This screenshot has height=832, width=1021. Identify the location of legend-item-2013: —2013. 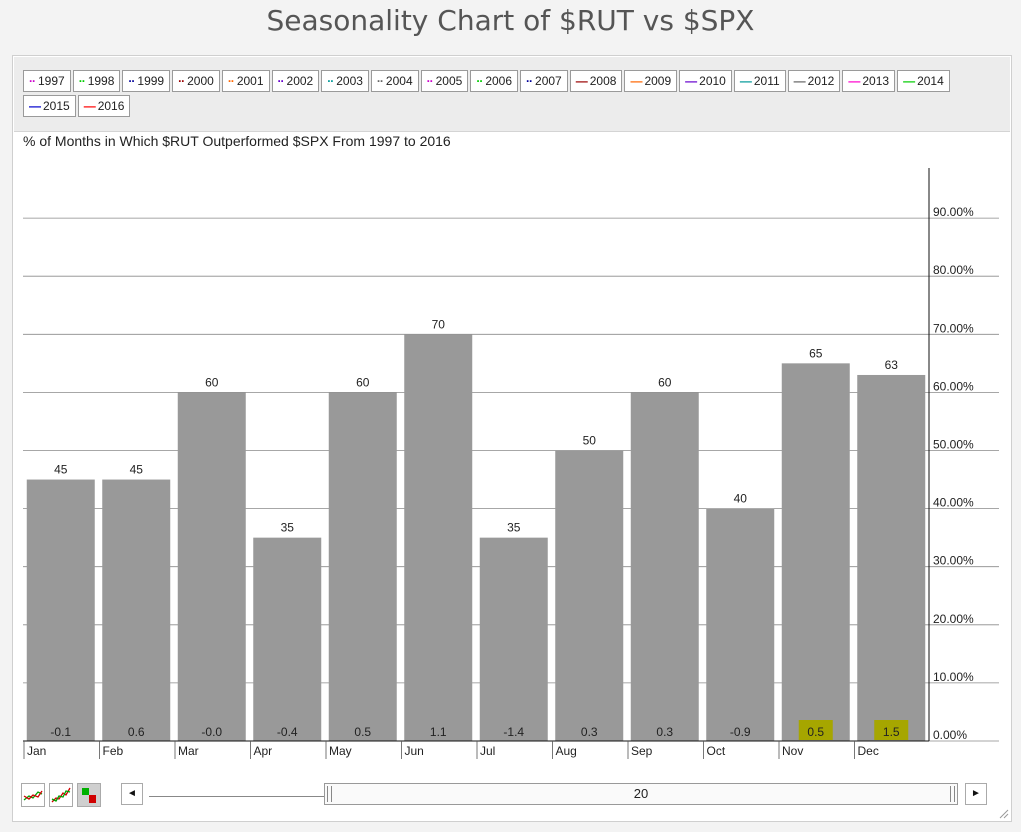
(869, 81).